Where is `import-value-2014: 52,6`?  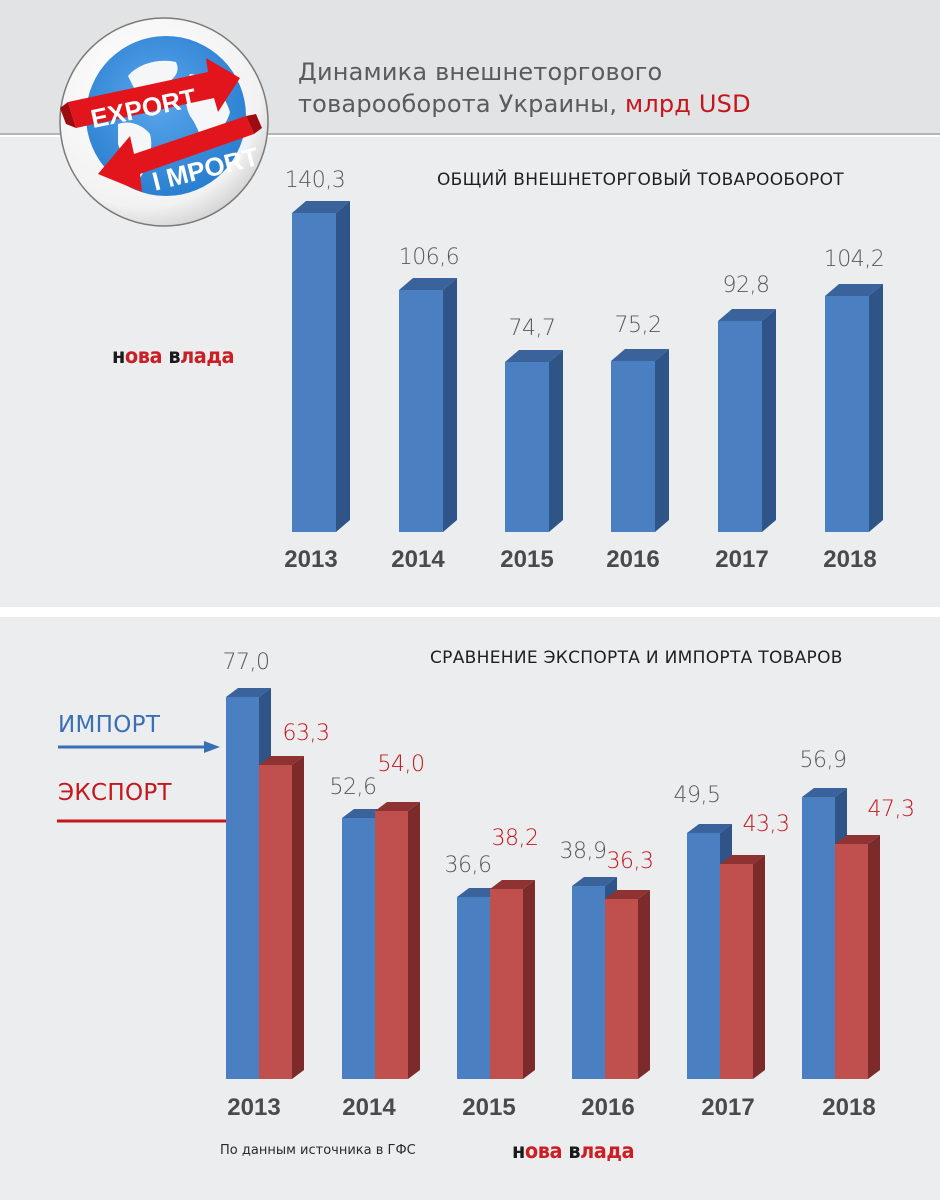
import-value-2014: 52,6 is located at coordinates (353, 787).